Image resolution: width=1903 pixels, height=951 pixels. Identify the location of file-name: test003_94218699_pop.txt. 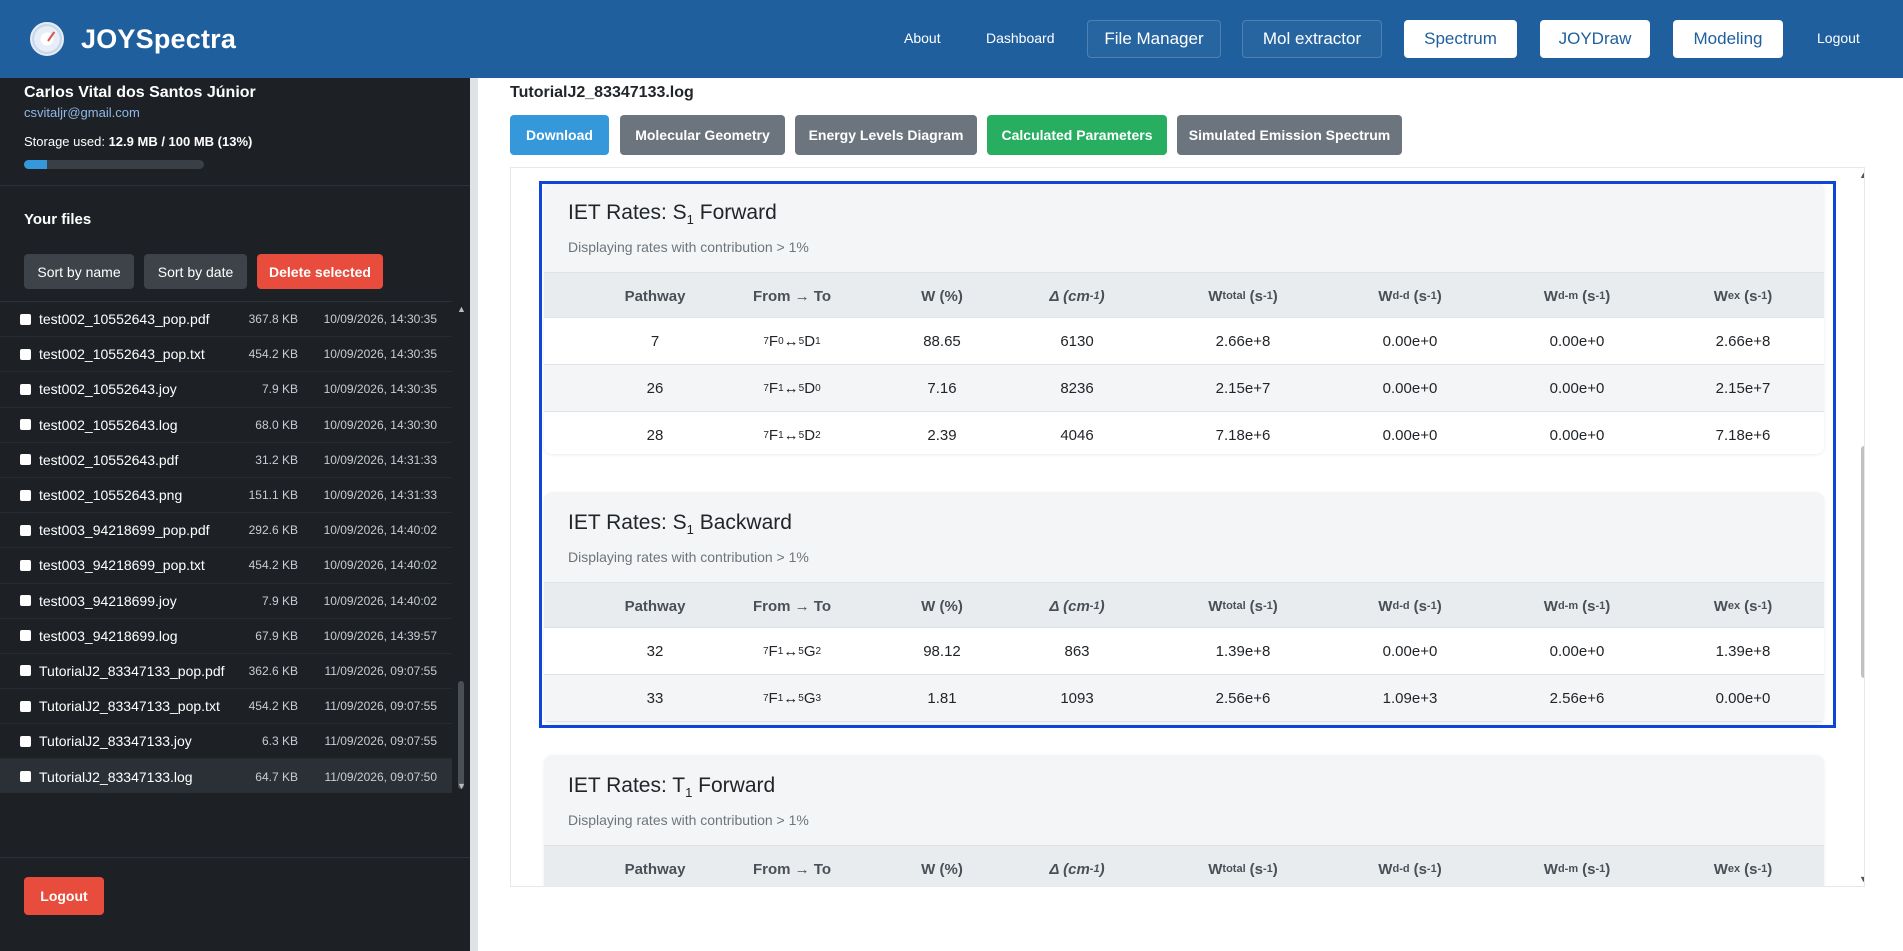
(122, 565).